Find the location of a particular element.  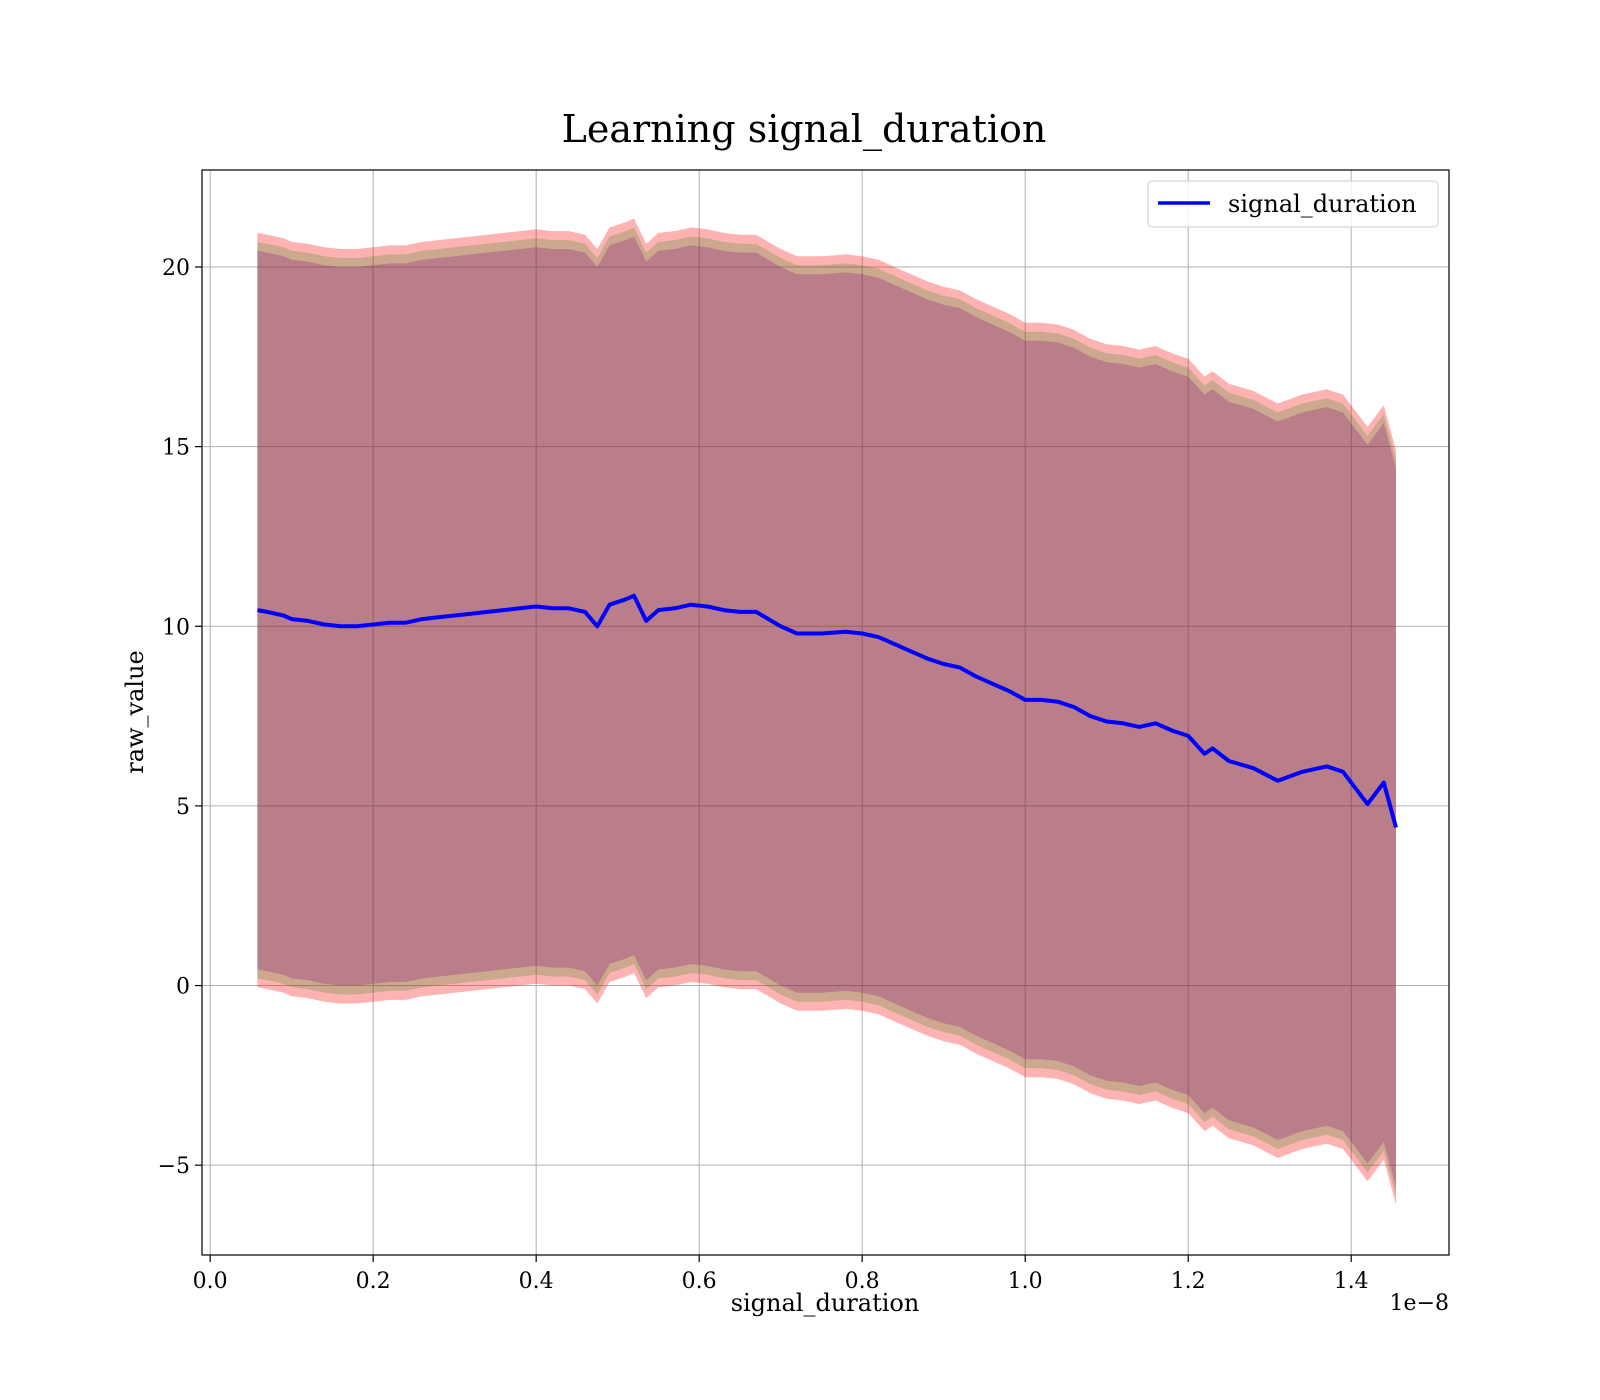

y-tick-label: 20 is located at coordinates (176, 268).